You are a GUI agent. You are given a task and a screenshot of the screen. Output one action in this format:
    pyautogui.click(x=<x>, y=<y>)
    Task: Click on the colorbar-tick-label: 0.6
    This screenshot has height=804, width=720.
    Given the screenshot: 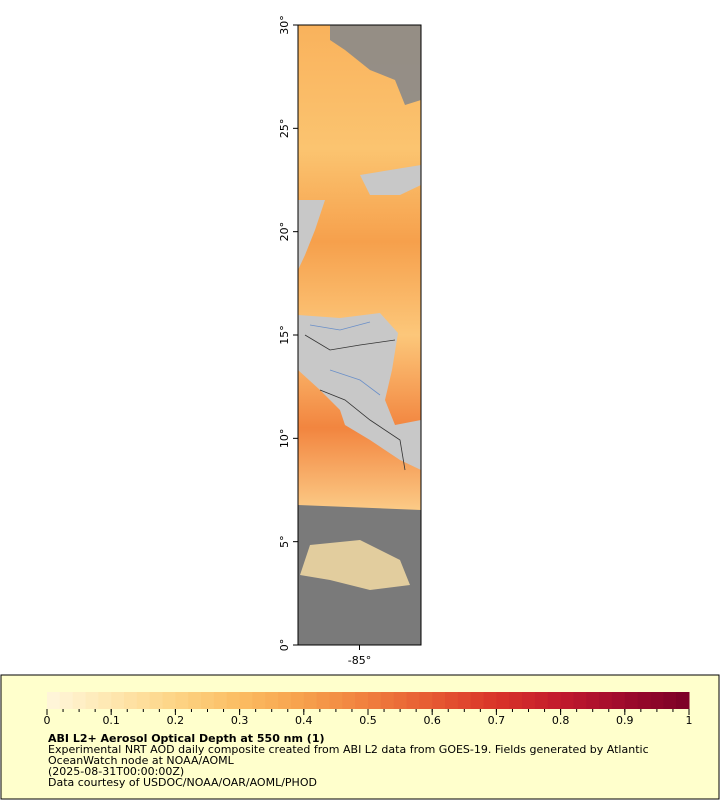 What is the action you would take?
    pyautogui.click(x=432, y=720)
    